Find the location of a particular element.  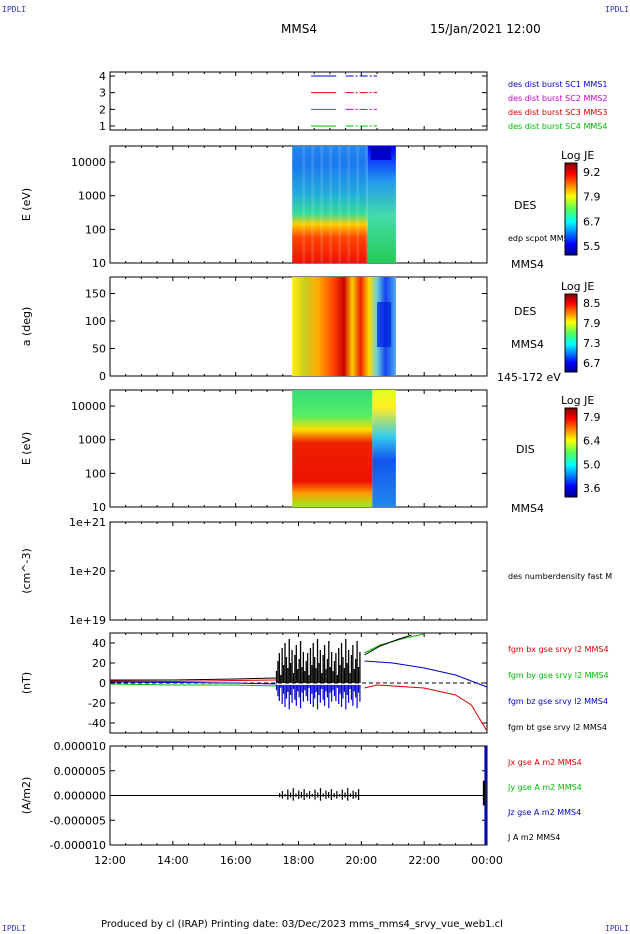

series-label: des dist burst SC1 MMS1 is located at coordinates (557, 84).